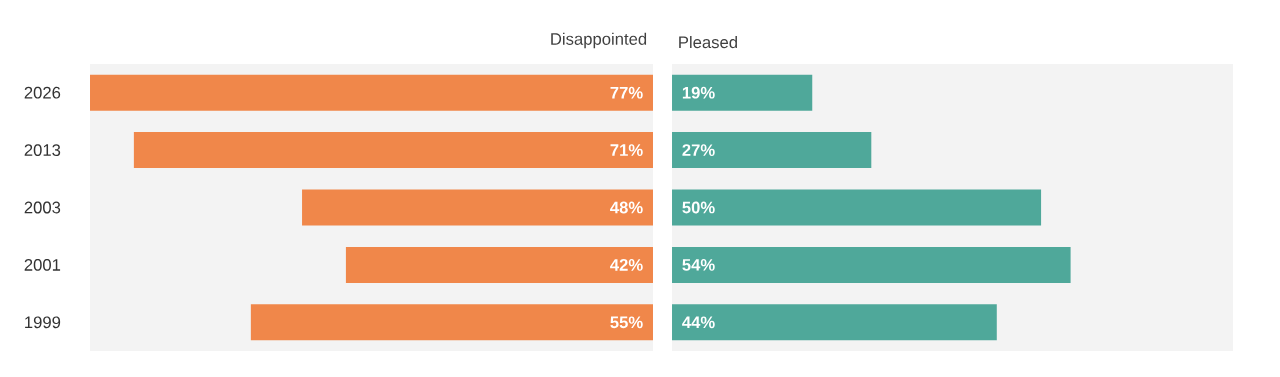 Image resolution: width=1280 pixels, height=377 pixels. Describe the element at coordinates (43, 322) in the screenshot. I see `y-tick-label: 1999` at that location.